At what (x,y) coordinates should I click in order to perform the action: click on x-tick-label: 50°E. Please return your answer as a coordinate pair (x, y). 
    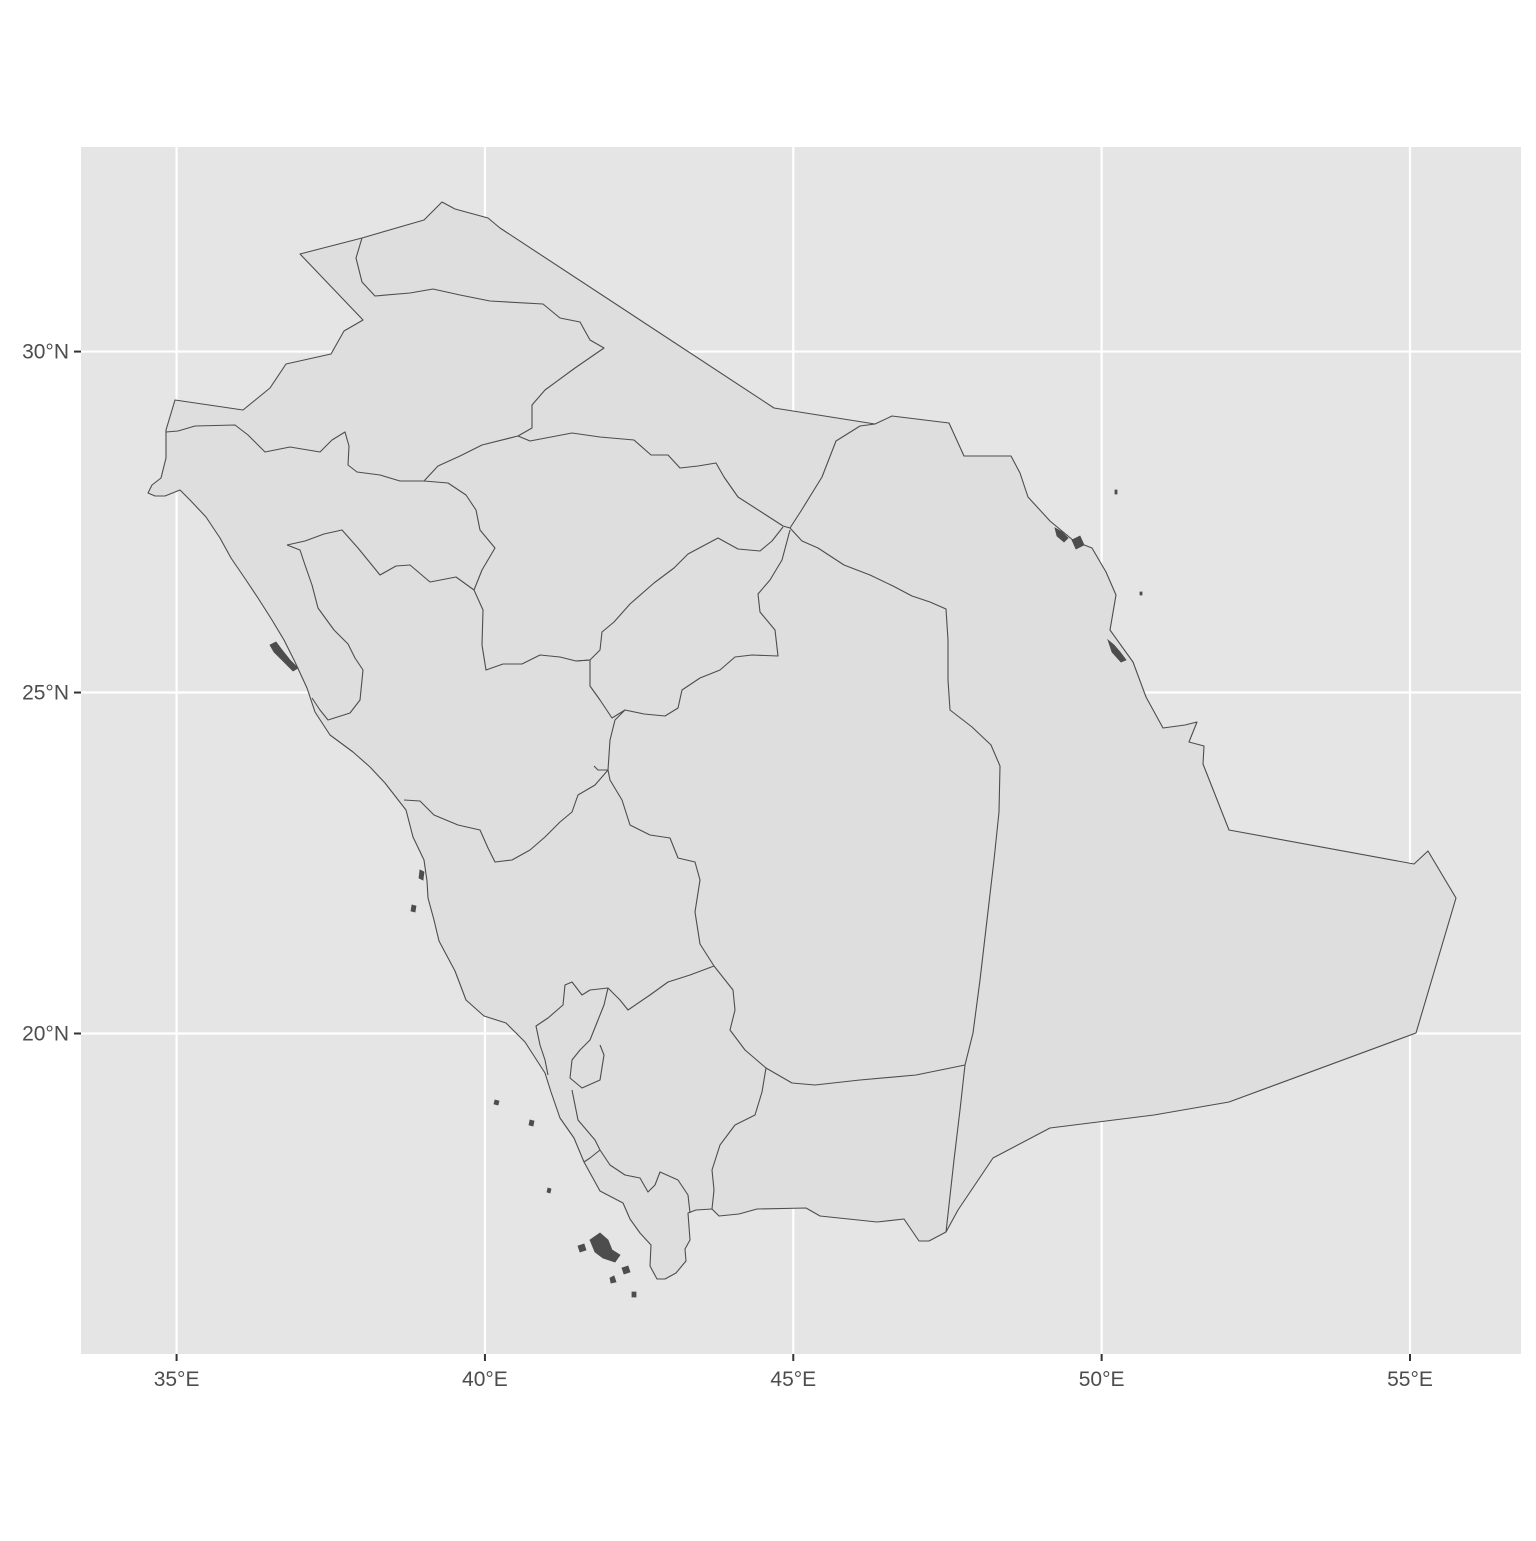
    Looking at the image, I should click on (1102, 1379).